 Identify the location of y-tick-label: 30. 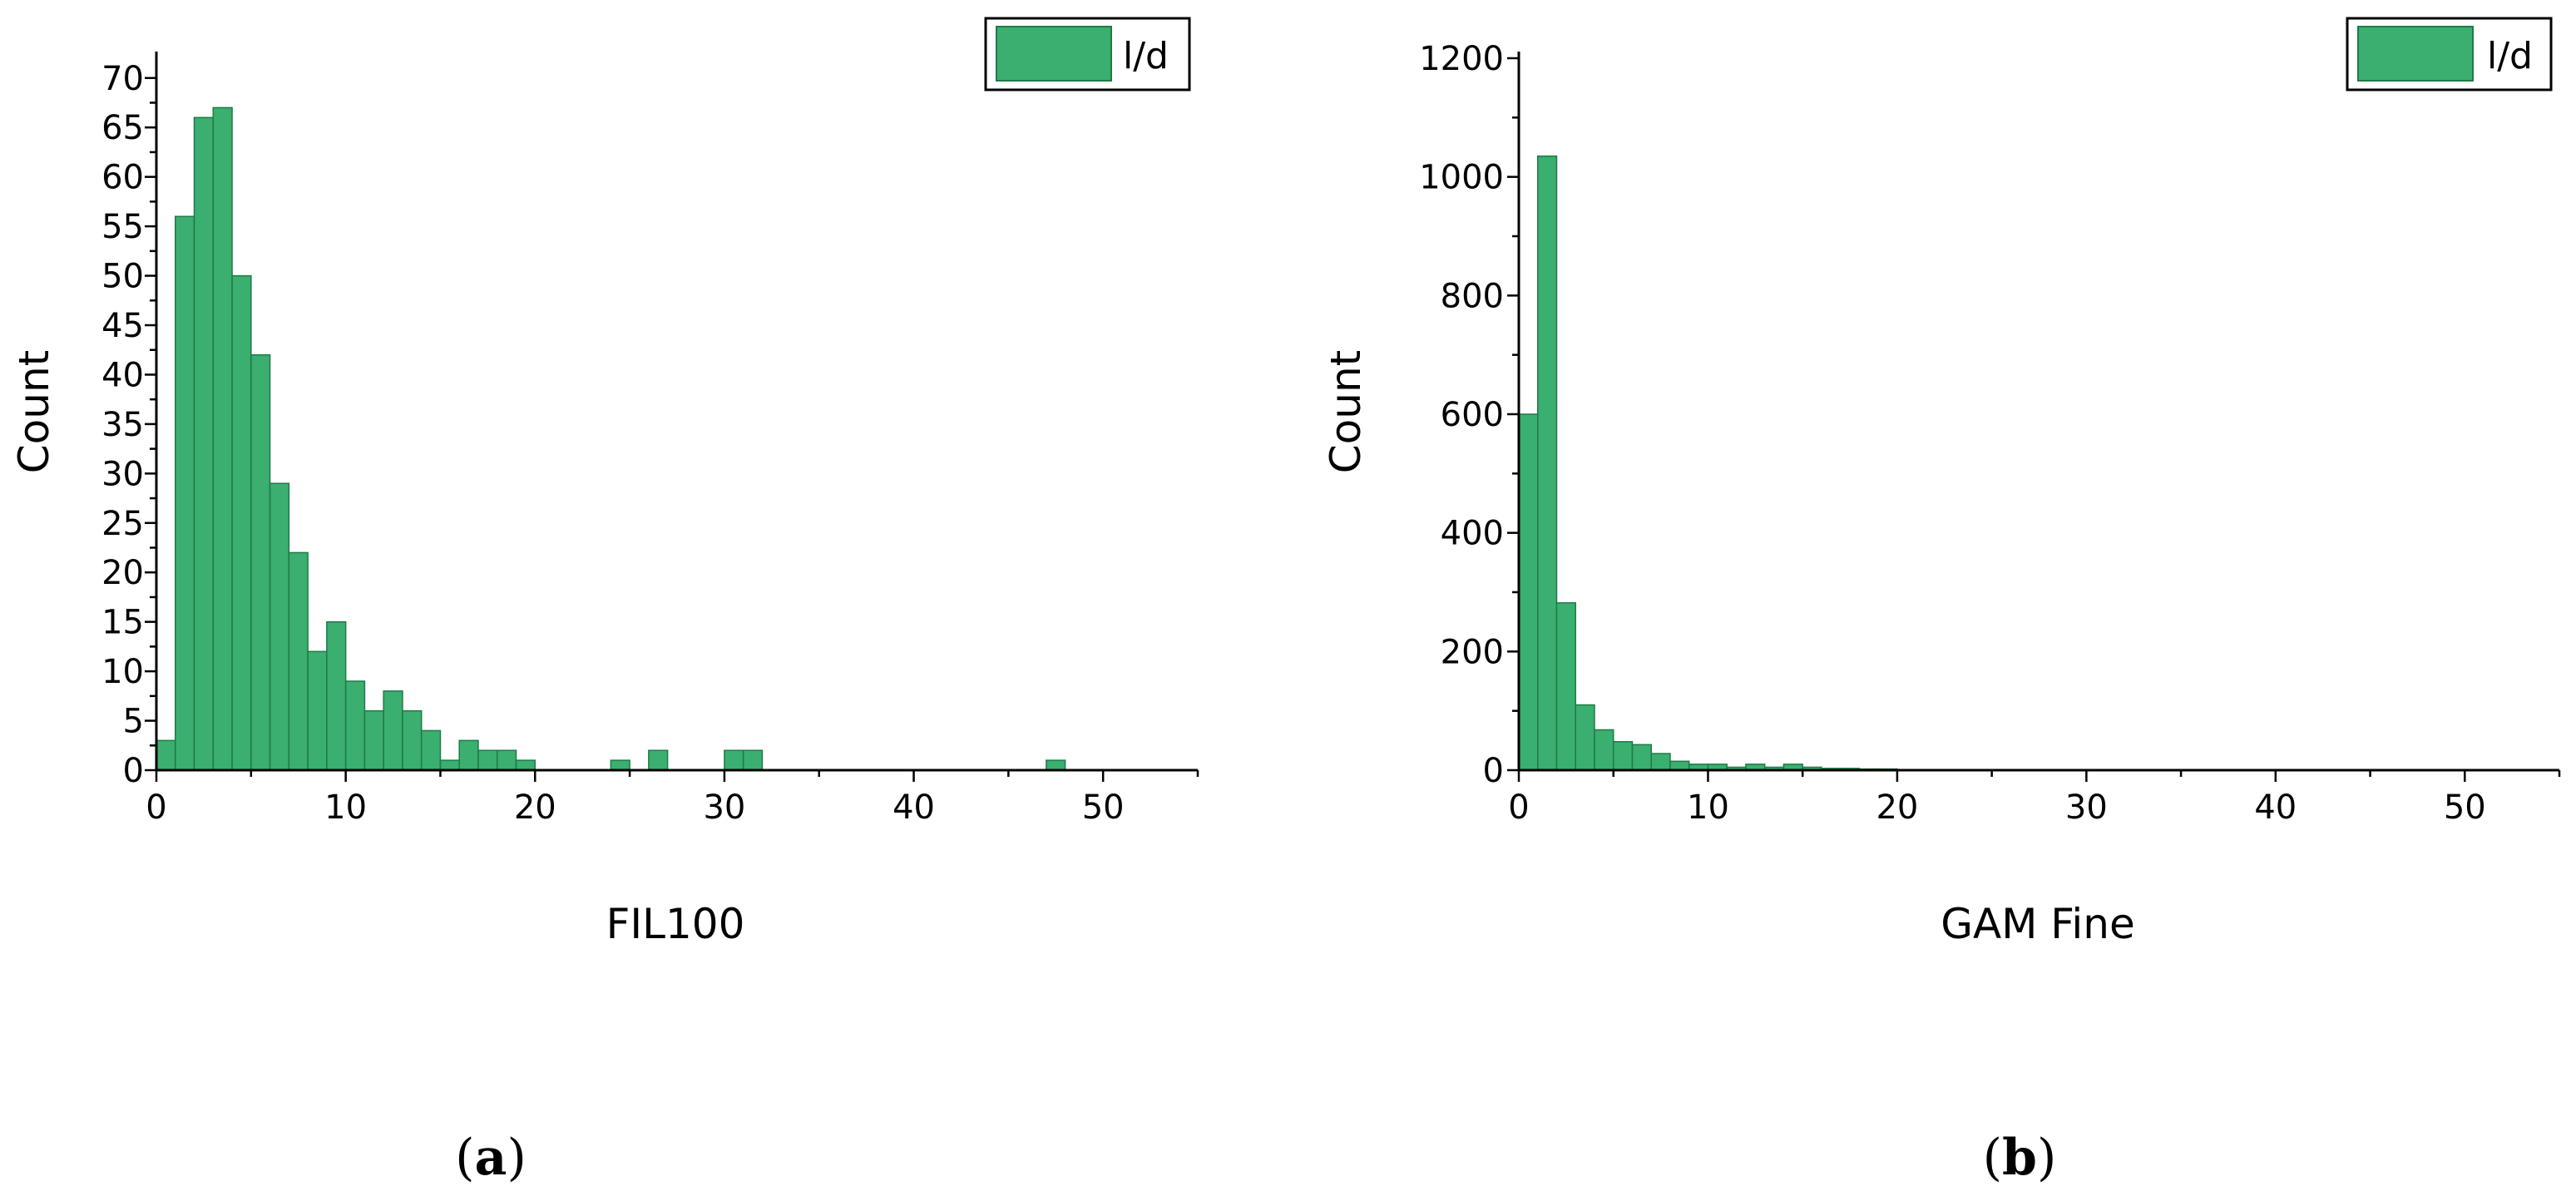
(122, 474).